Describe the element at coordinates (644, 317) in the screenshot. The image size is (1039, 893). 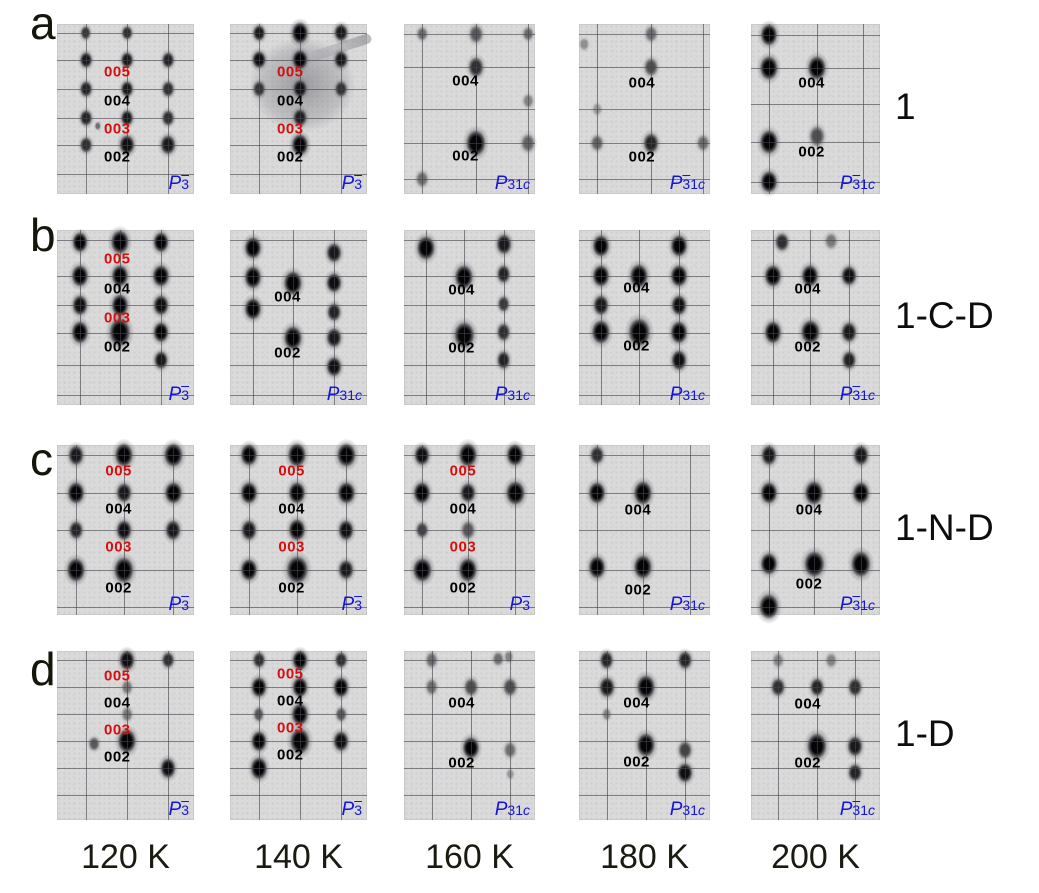
I see `diffraction-panel-b-180K: 004 002 P31c` at that location.